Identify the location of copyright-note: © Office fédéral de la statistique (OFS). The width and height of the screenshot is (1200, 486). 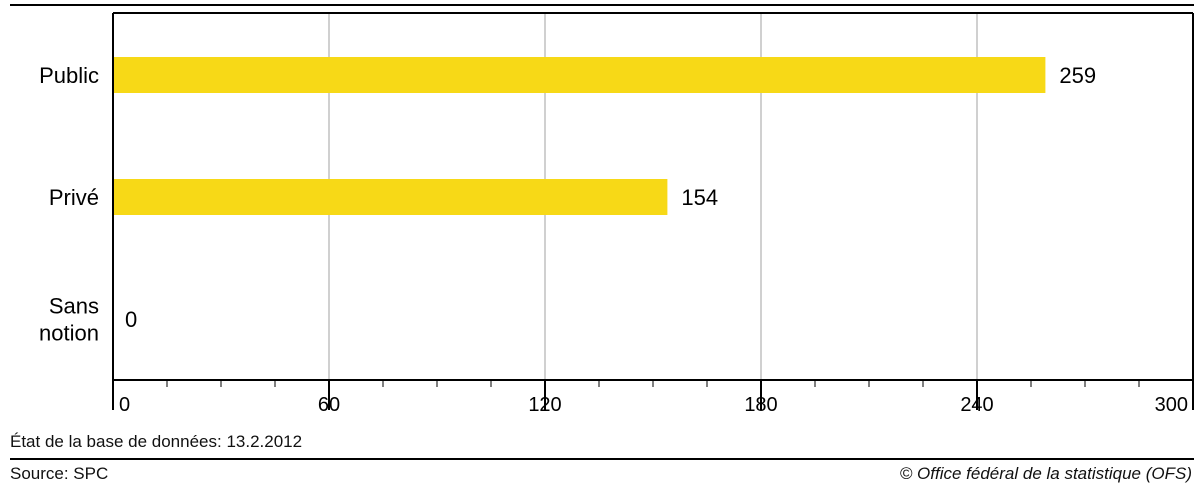
(1045, 473).